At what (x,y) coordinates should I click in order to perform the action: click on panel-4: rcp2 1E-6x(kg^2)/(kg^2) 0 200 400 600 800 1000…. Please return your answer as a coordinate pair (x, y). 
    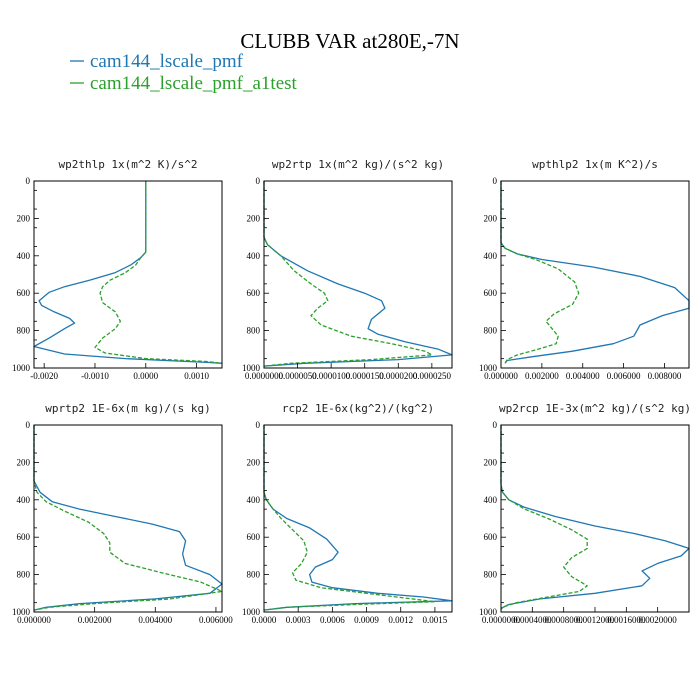
    Looking at the image, I should click on (347, 513).